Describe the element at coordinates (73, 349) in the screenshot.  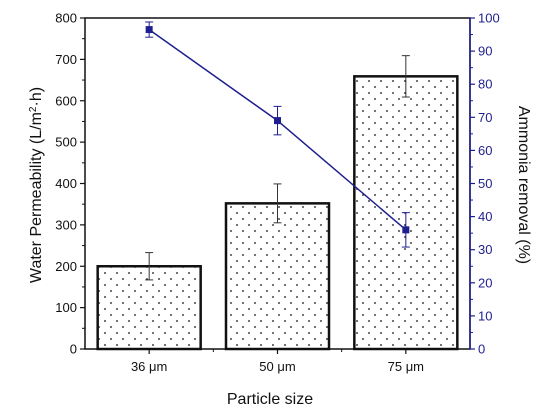
I see `left-tick-label: 0` at that location.